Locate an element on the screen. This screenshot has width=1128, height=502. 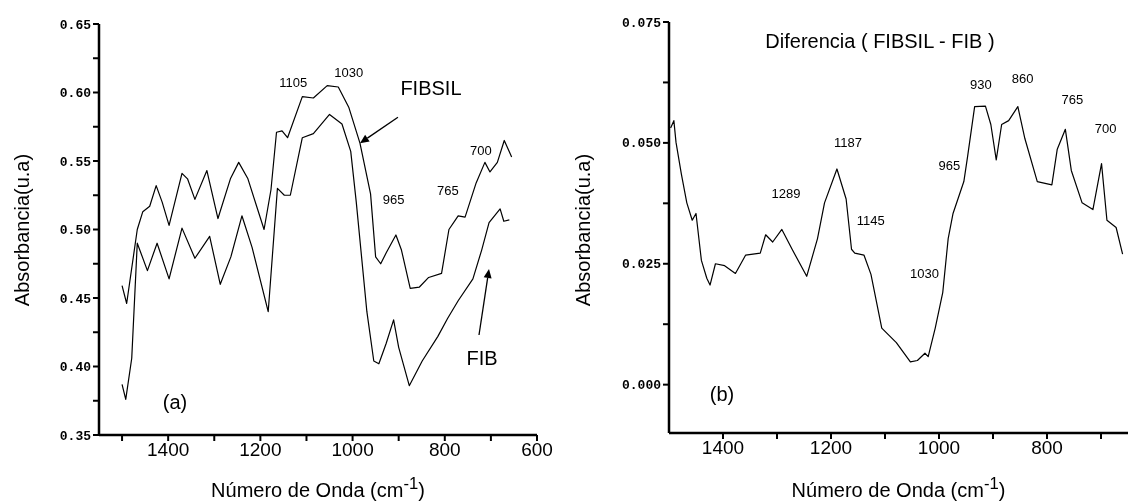
y-tick-label: 0.35 is located at coordinates (75, 436).